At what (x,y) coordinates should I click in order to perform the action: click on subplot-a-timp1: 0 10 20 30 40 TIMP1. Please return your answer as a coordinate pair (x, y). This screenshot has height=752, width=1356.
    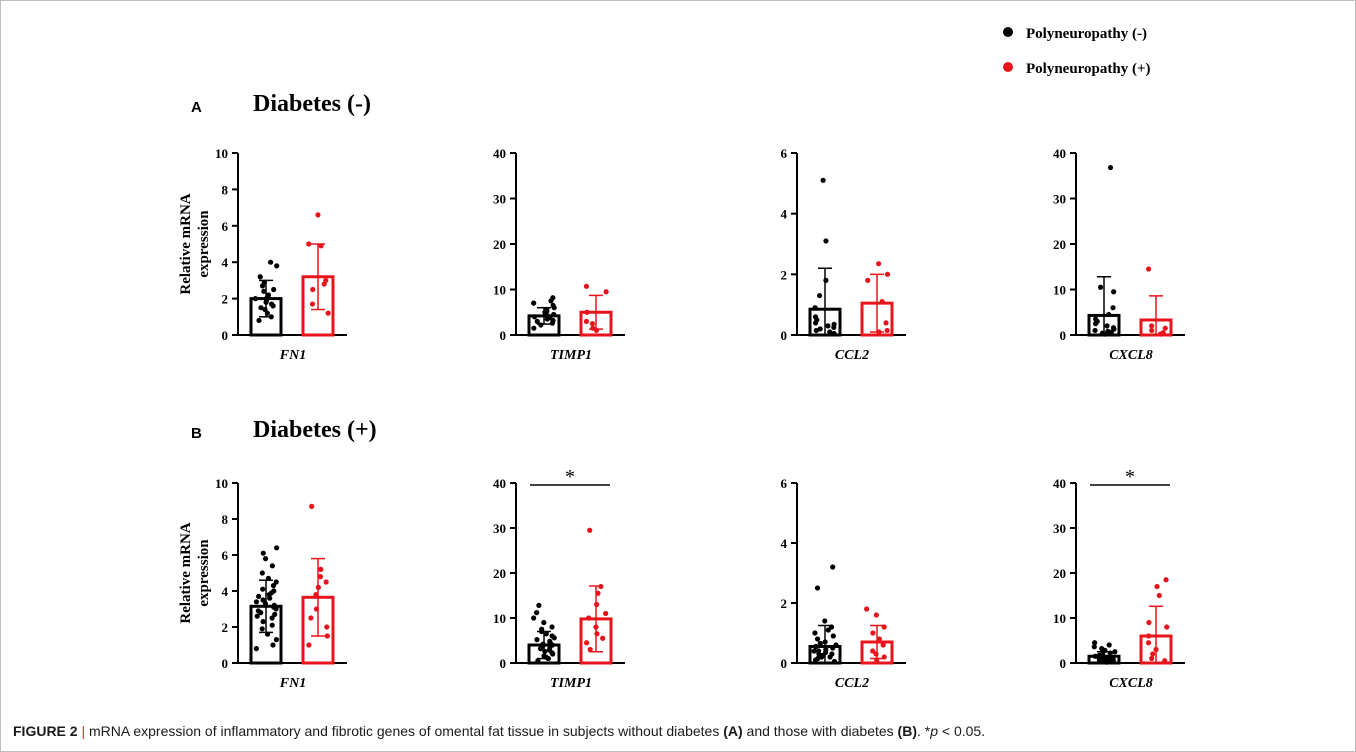
    Looking at the image, I should click on (559, 254).